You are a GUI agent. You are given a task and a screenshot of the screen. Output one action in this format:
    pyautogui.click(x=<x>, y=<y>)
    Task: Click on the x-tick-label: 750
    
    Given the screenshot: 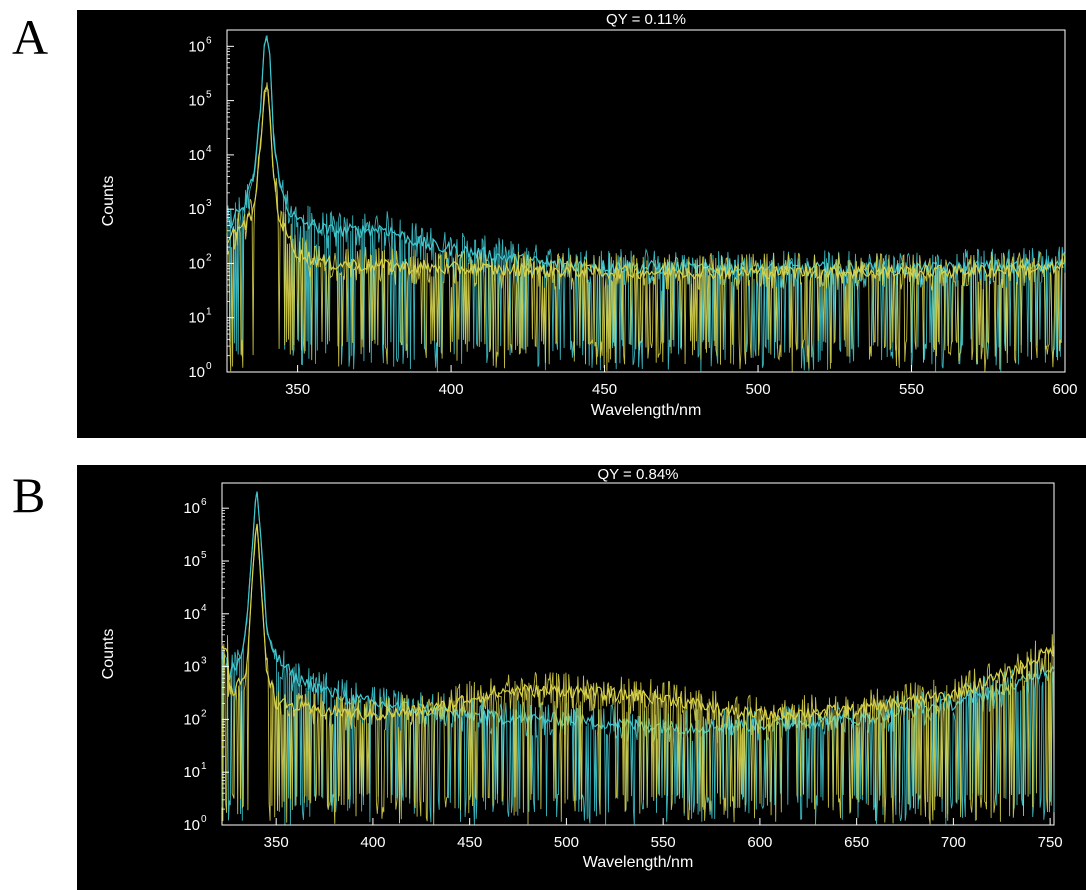 What is the action you would take?
    pyautogui.click(x=1050, y=842)
    